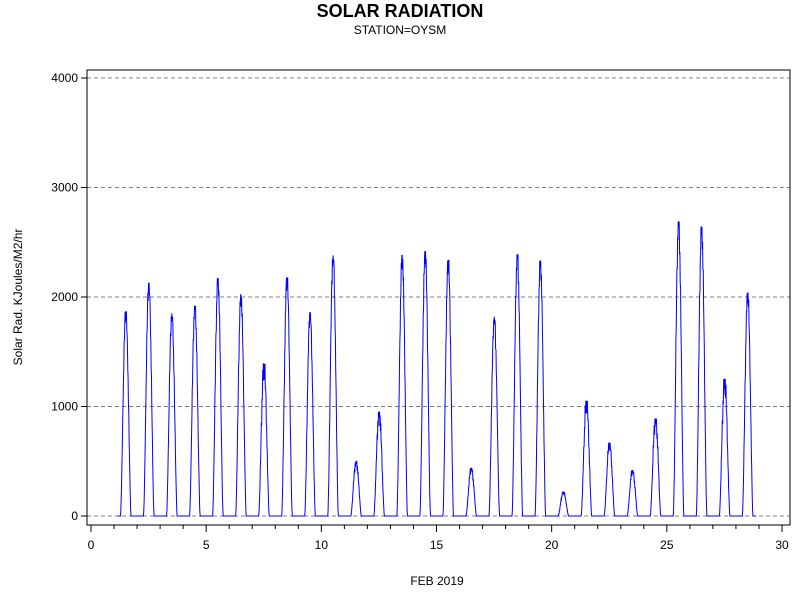 This screenshot has width=800, height=600. I want to click on y-axis-label: Solar Rad. KJoules/M2/hr, so click(18, 297).